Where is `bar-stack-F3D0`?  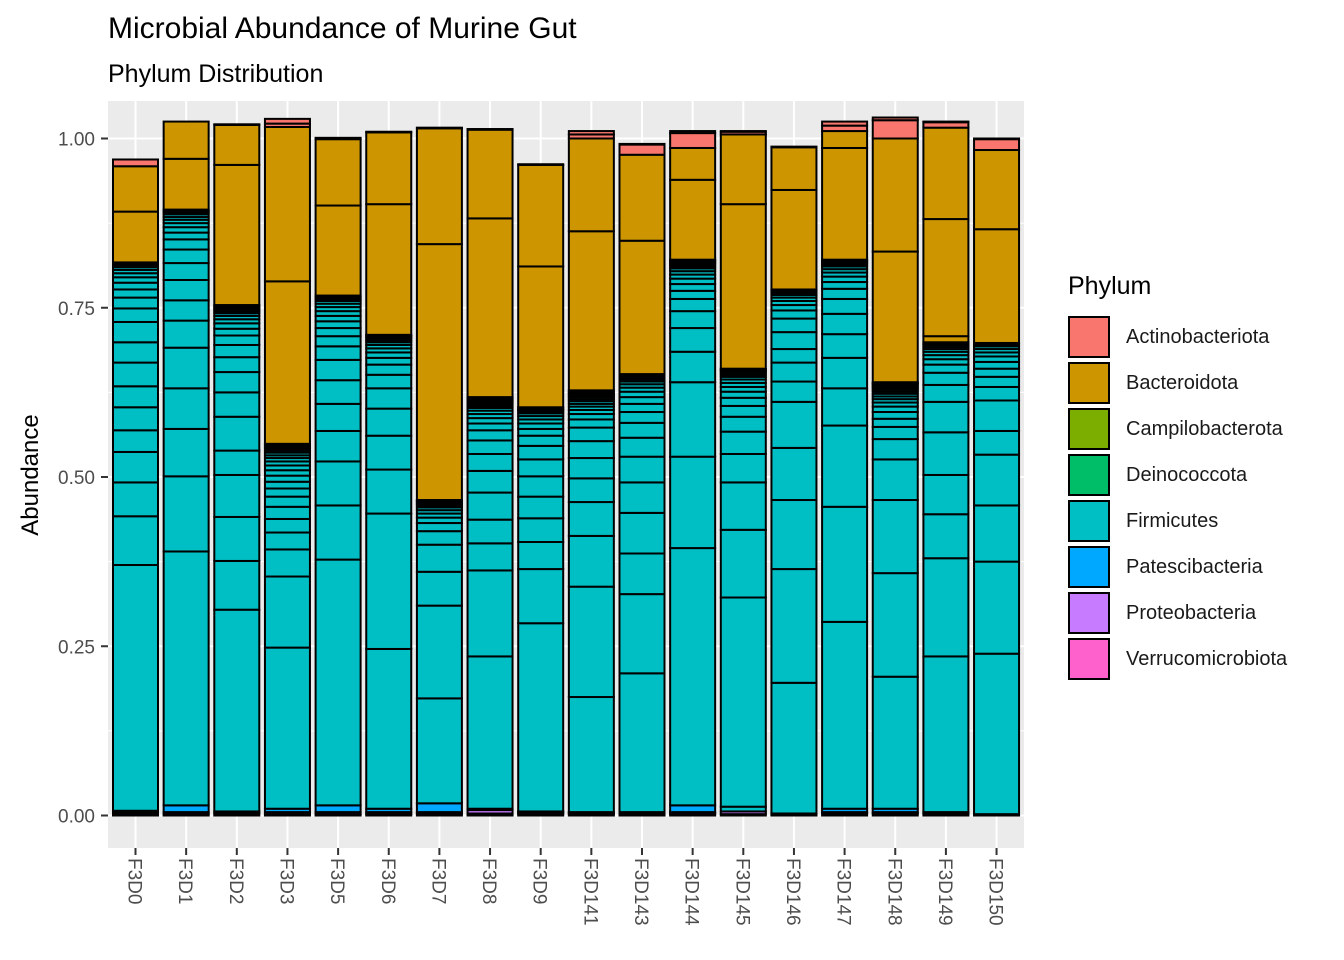
bar-stack-F3D0 is located at coordinates (135, 487).